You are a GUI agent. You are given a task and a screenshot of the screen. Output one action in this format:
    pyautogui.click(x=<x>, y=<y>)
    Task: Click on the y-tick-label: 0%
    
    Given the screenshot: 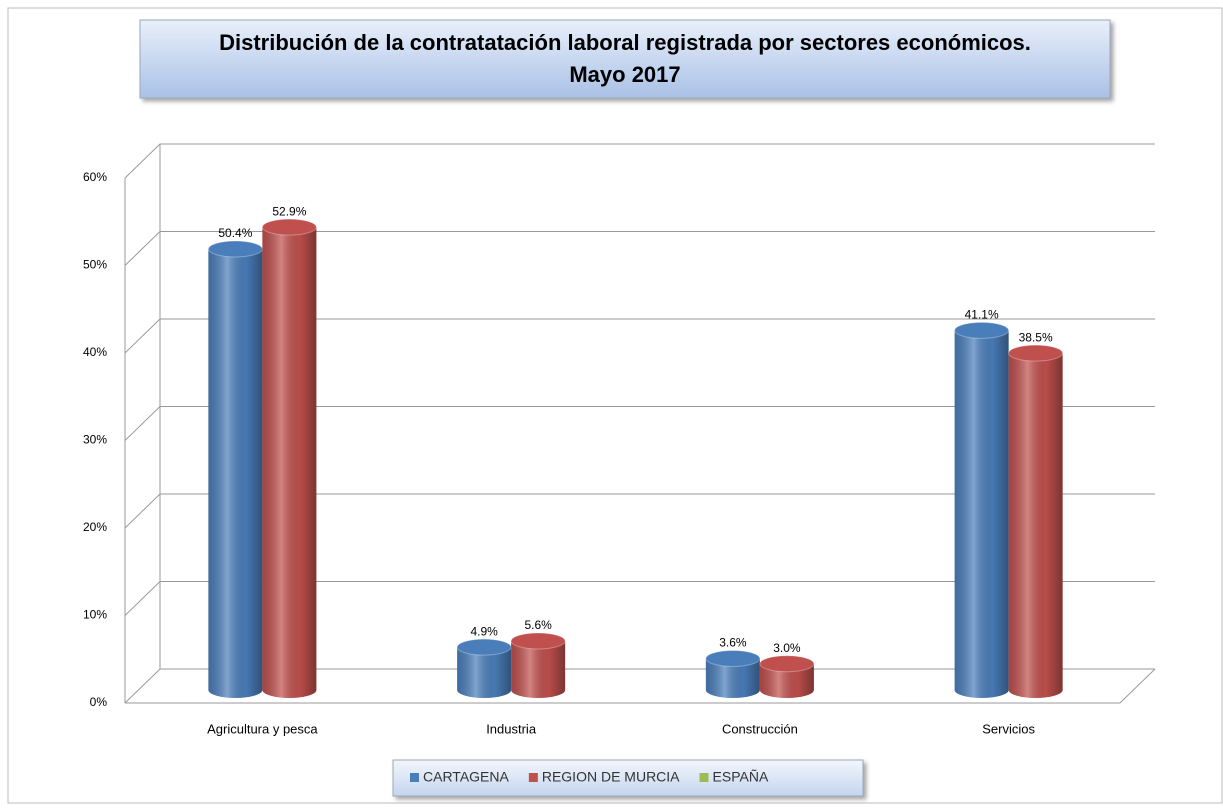 What is the action you would take?
    pyautogui.click(x=99, y=702)
    